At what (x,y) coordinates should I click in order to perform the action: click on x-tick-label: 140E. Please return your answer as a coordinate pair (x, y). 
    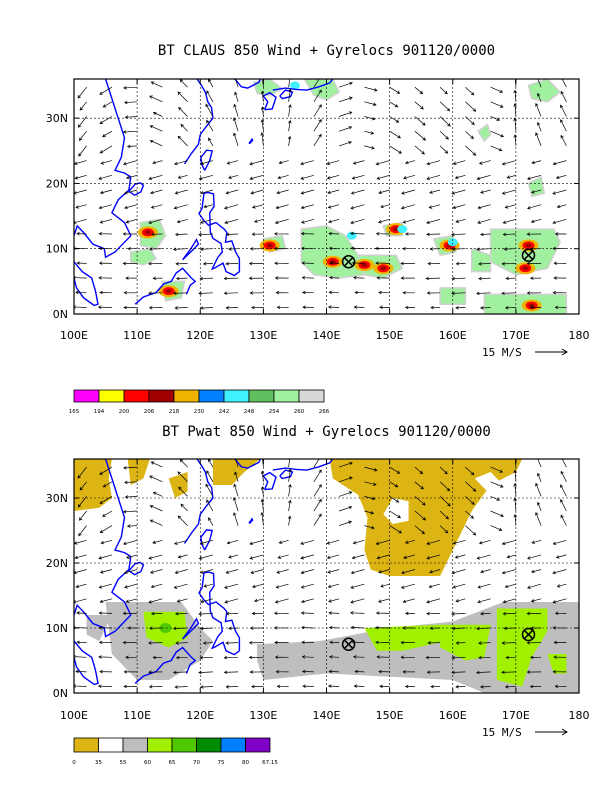
    Looking at the image, I should click on (327, 715).